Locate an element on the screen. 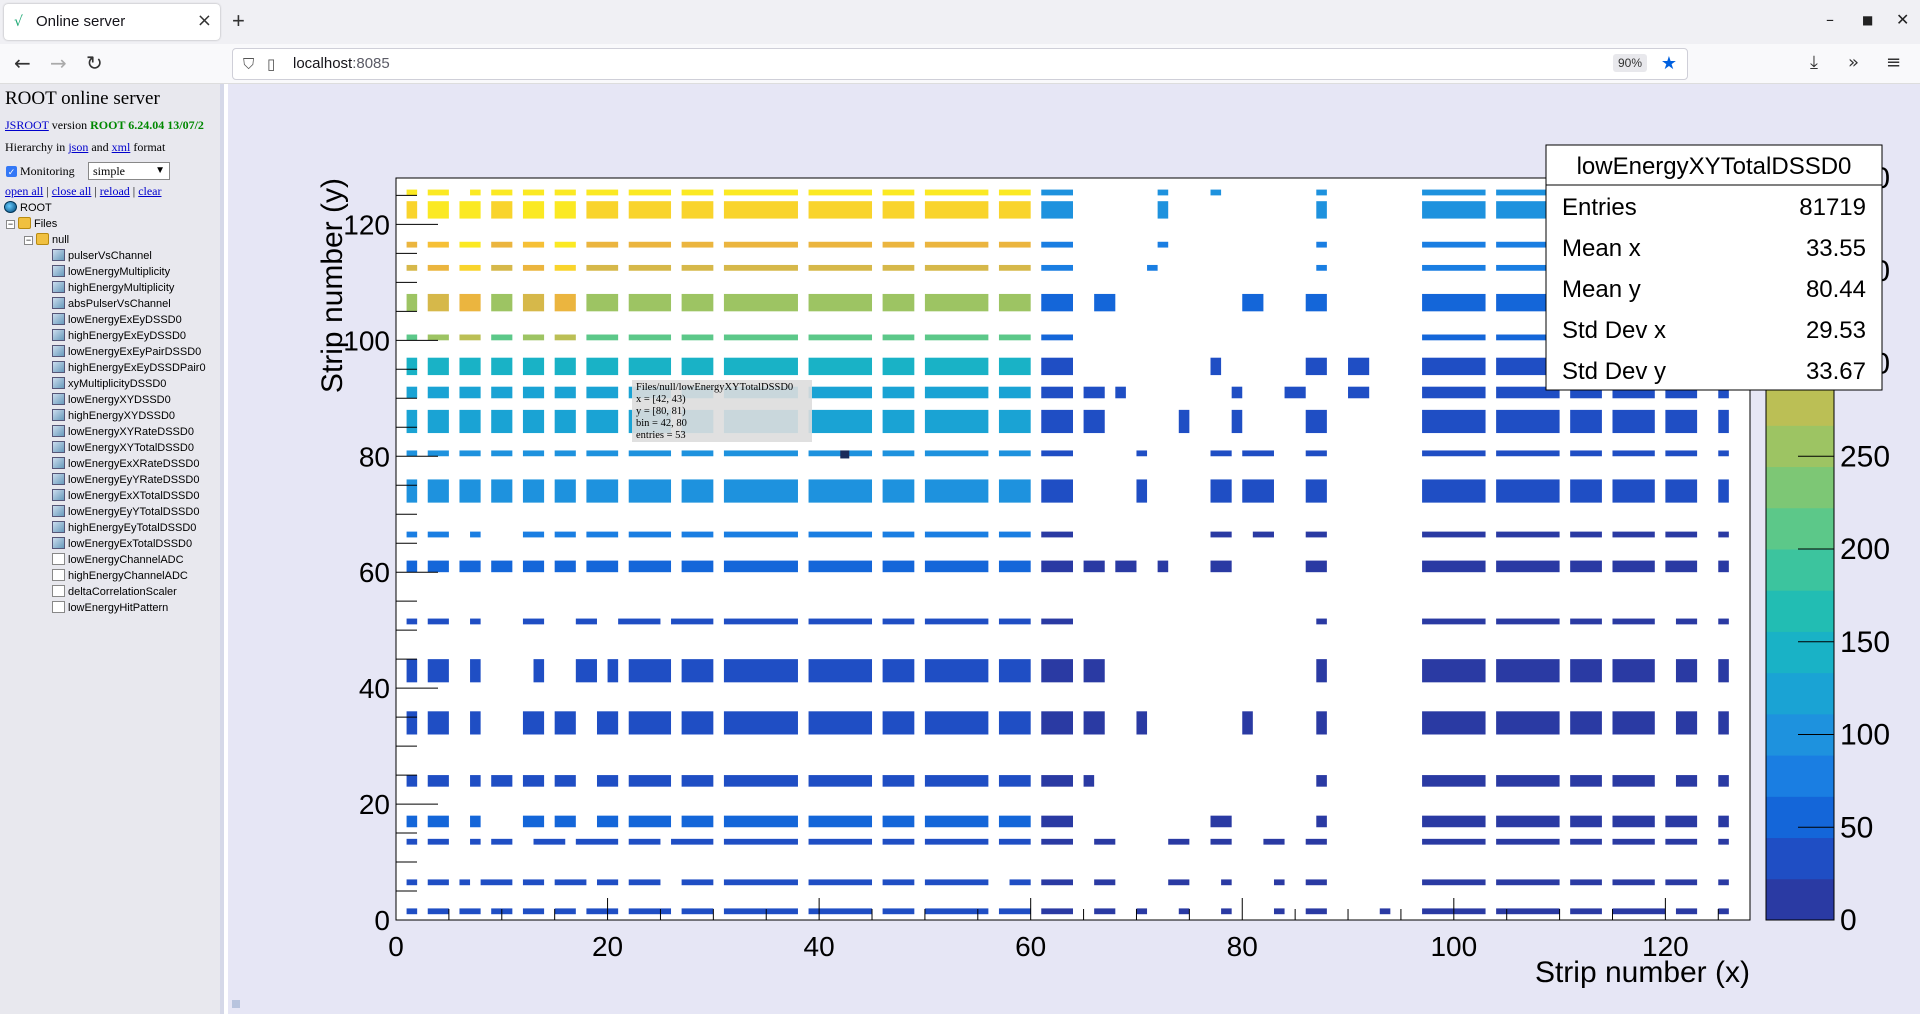 This screenshot has height=1014, width=1920. tree-node-null: − null is located at coordinates (46, 240).